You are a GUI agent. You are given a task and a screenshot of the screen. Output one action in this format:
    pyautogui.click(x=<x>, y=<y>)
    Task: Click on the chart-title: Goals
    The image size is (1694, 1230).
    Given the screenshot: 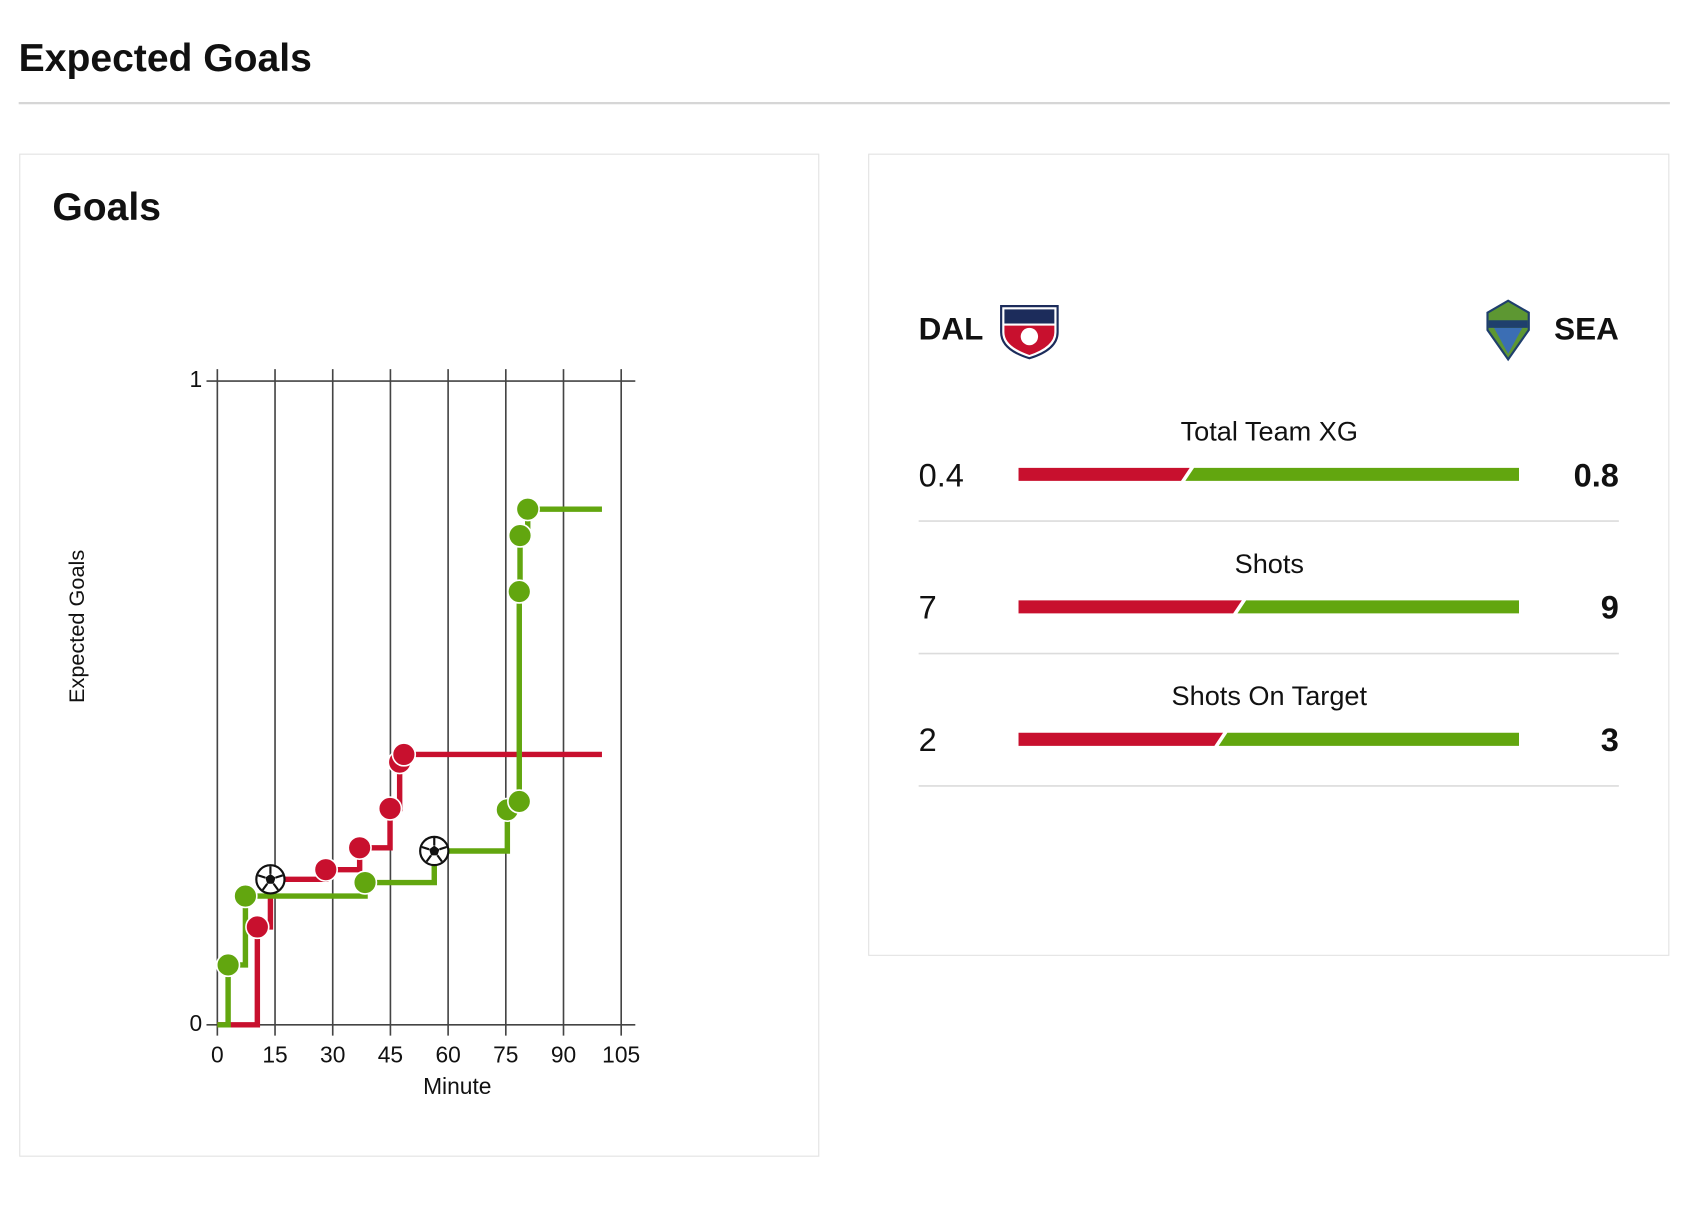 What is the action you would take?
    pyautogui.click(x=106, y=207)
    